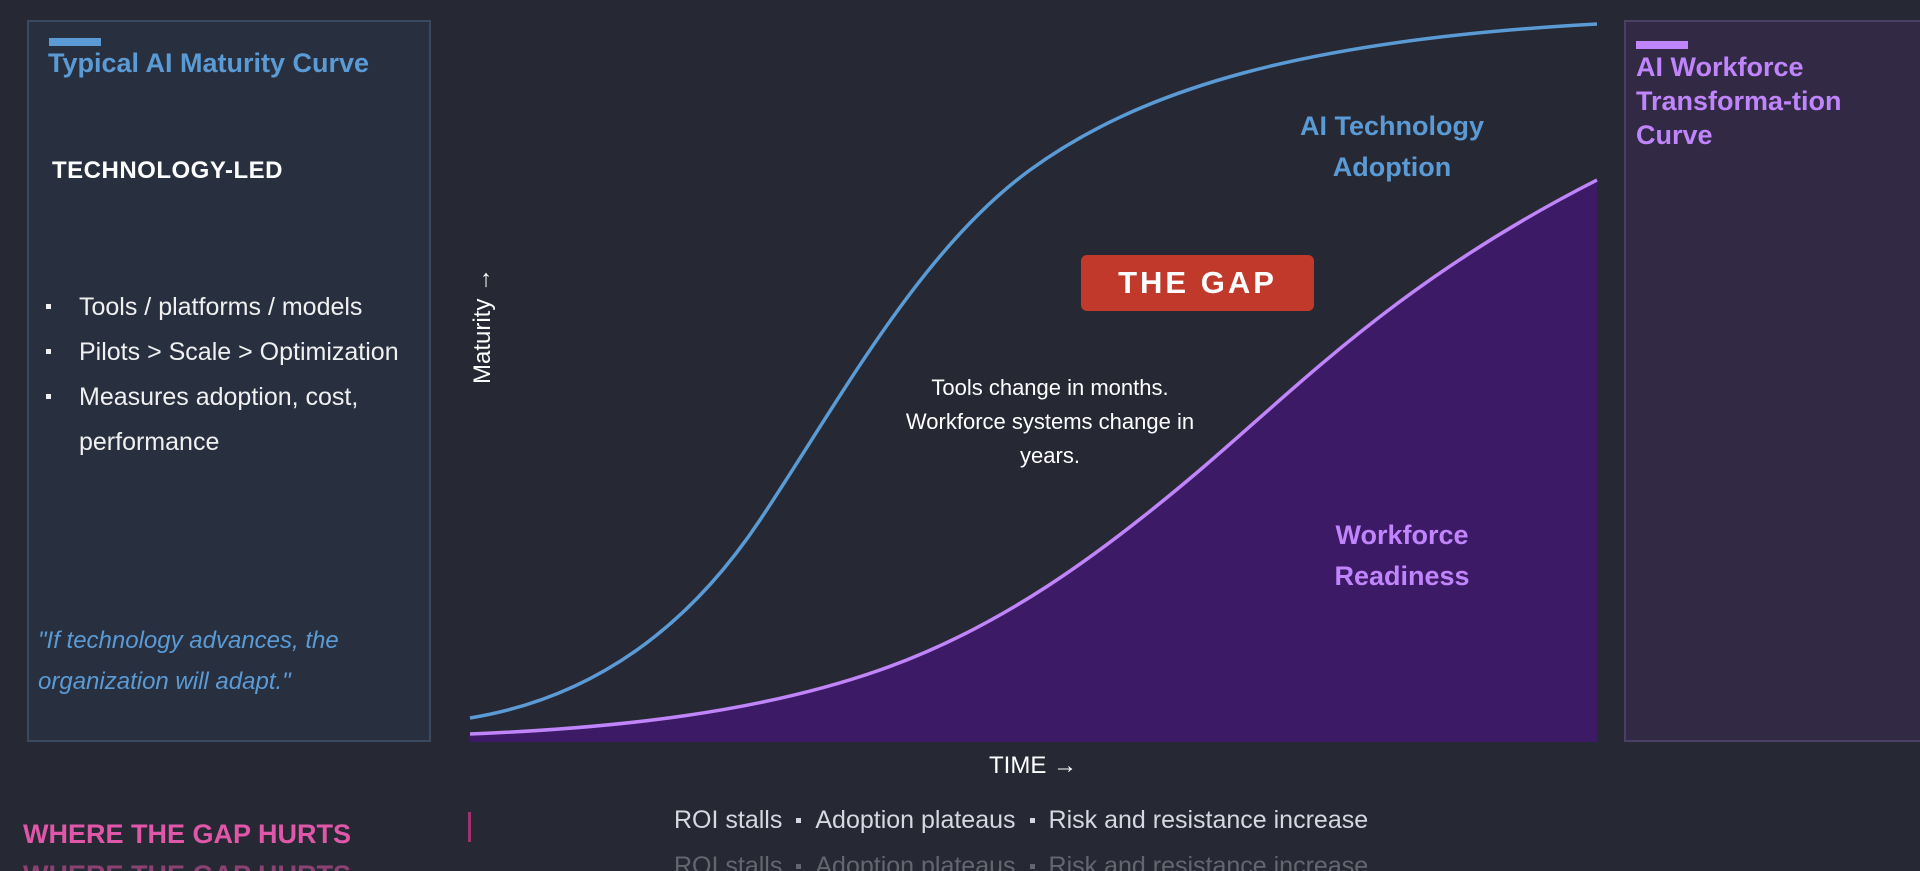 The height and width of the screenshot is (871, 1920). Describe the element at coordinates (187, 865) in the screenshot. I see `where-gap-hurts-title-echo: WHERE THE GAP HURTS` at that location.